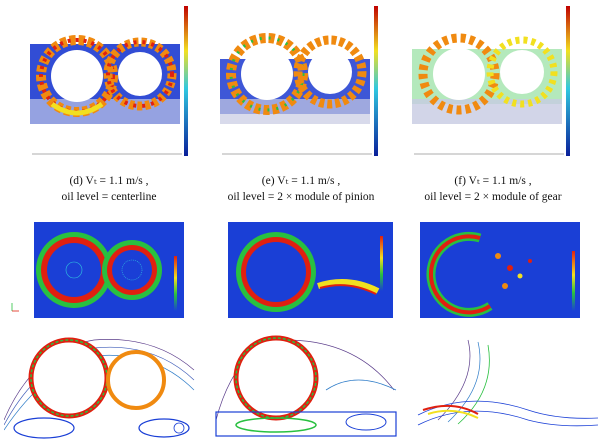  What do you see at coordinates (109, 197) in the screenshot?
I see `caption-d-line2: oil level = centerline` at bounding box center [109, 197].